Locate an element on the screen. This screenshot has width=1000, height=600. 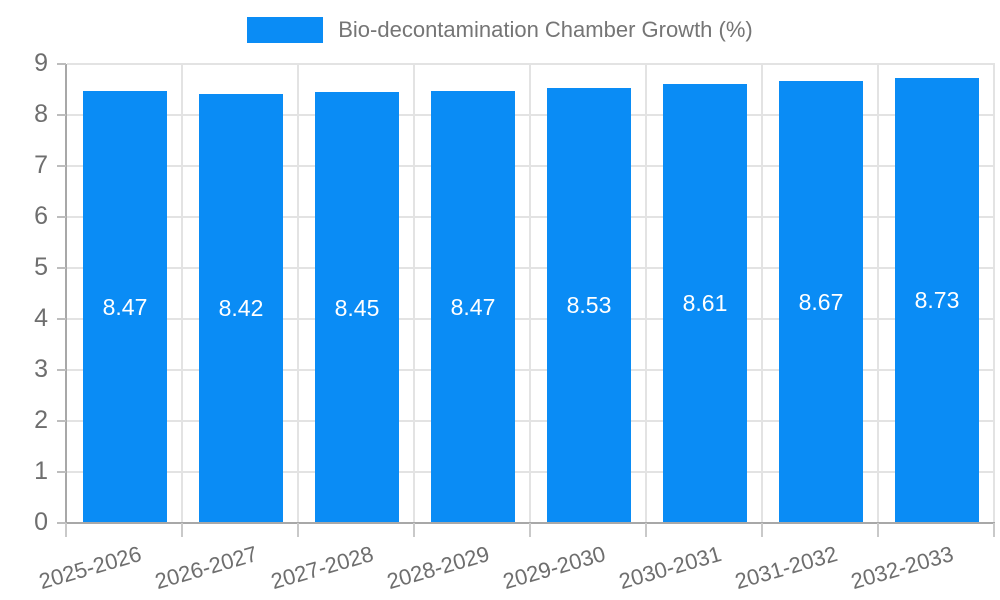
bar-2032-2033 is located at coordinates (937, 300).